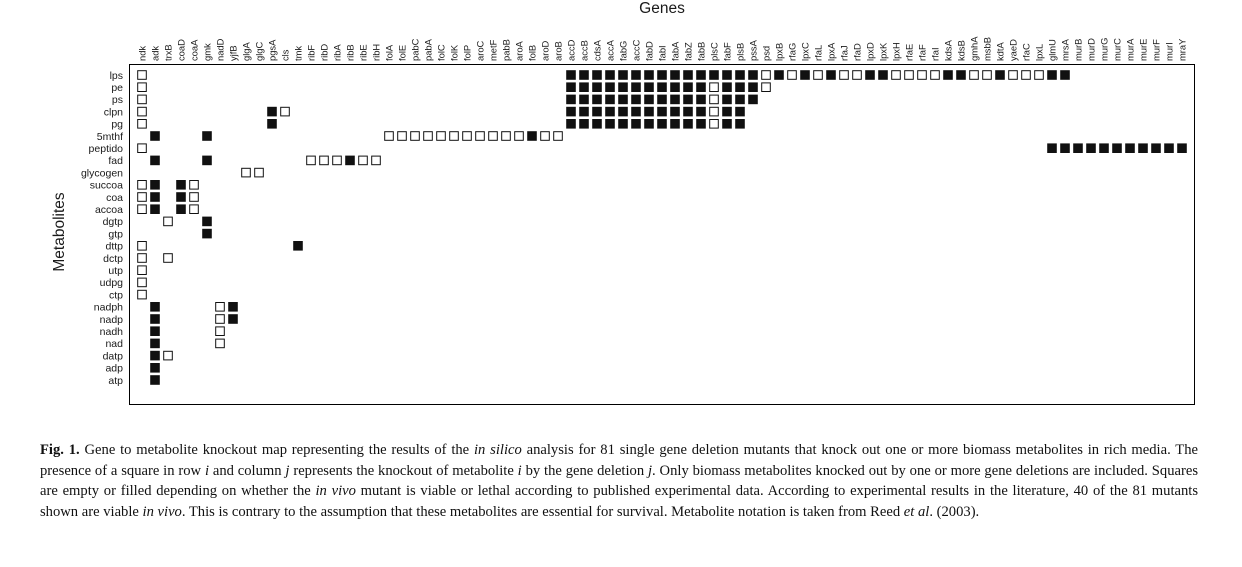 The height and width of the screenshot is (567, 1242). I want to click on viable-cell-5mthf-folC, so click(441, 136).